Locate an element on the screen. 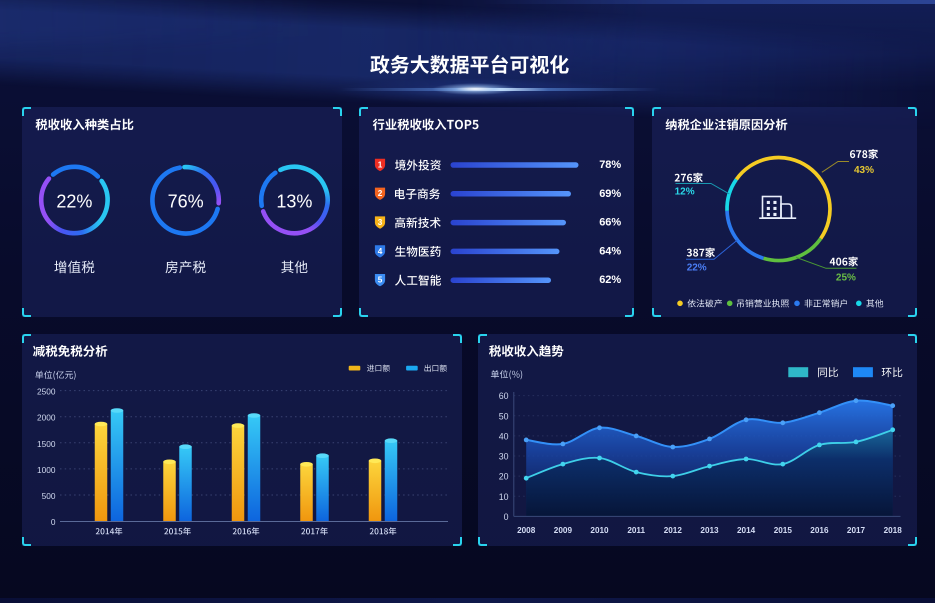  svg-text: 2010 is located at coordinates (599, 530).